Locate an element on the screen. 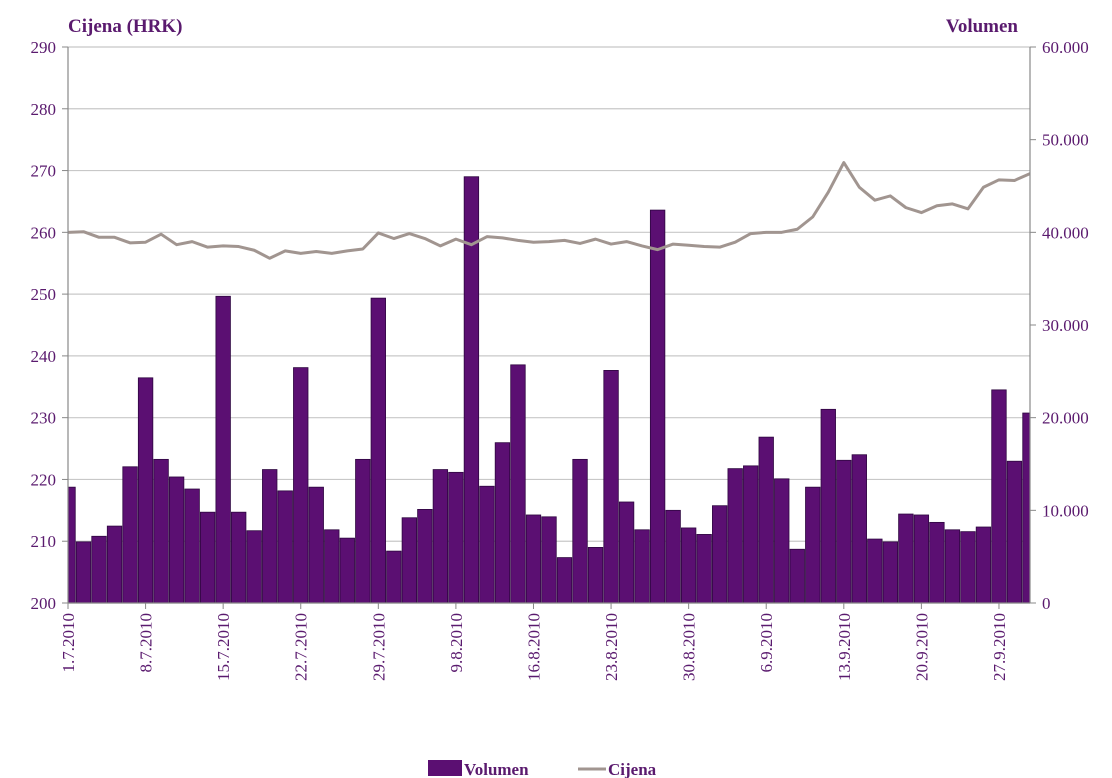  y-tick-label: 240 is located at coordinates (44, 356).